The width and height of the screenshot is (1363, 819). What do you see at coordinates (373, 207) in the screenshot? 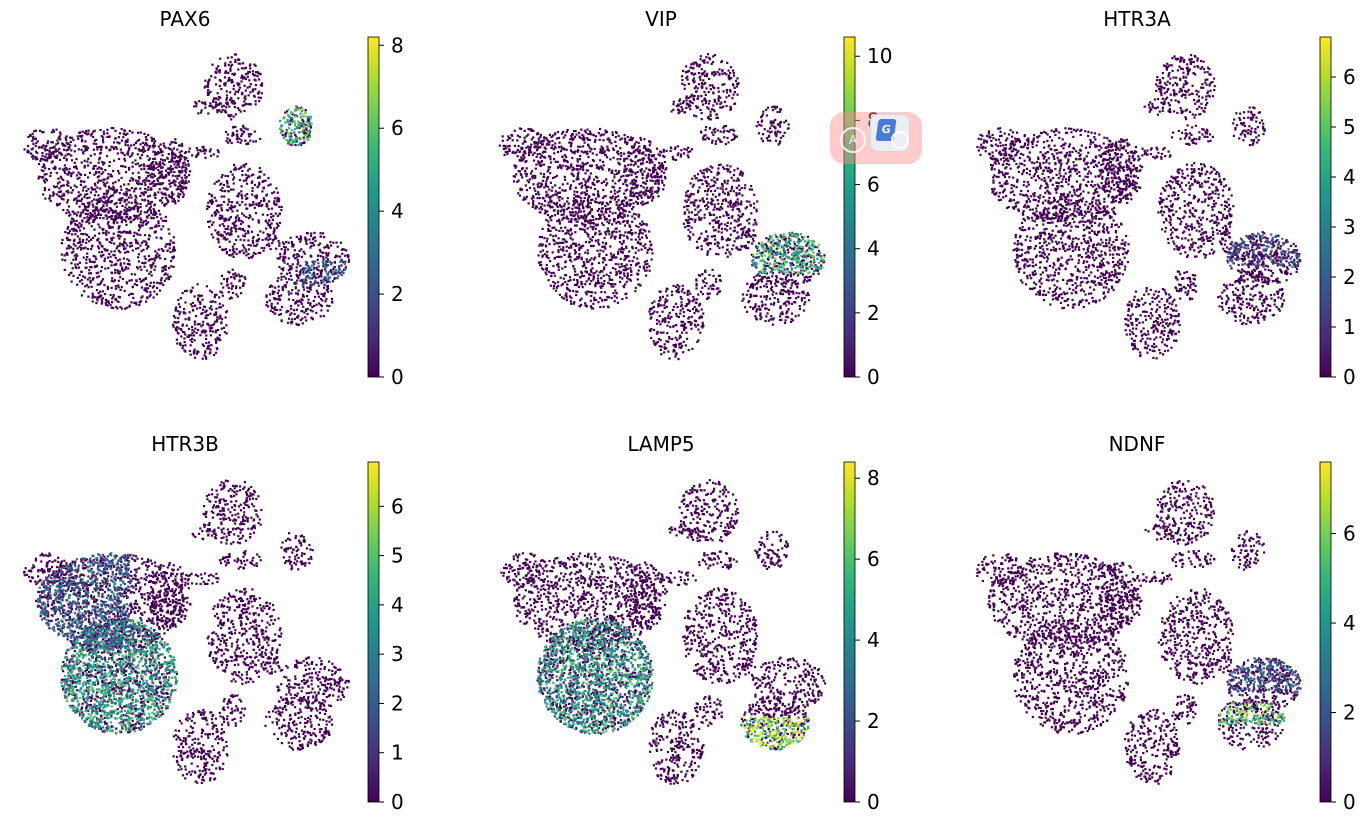
I see `colorbar` at bounding box center [373, 207].